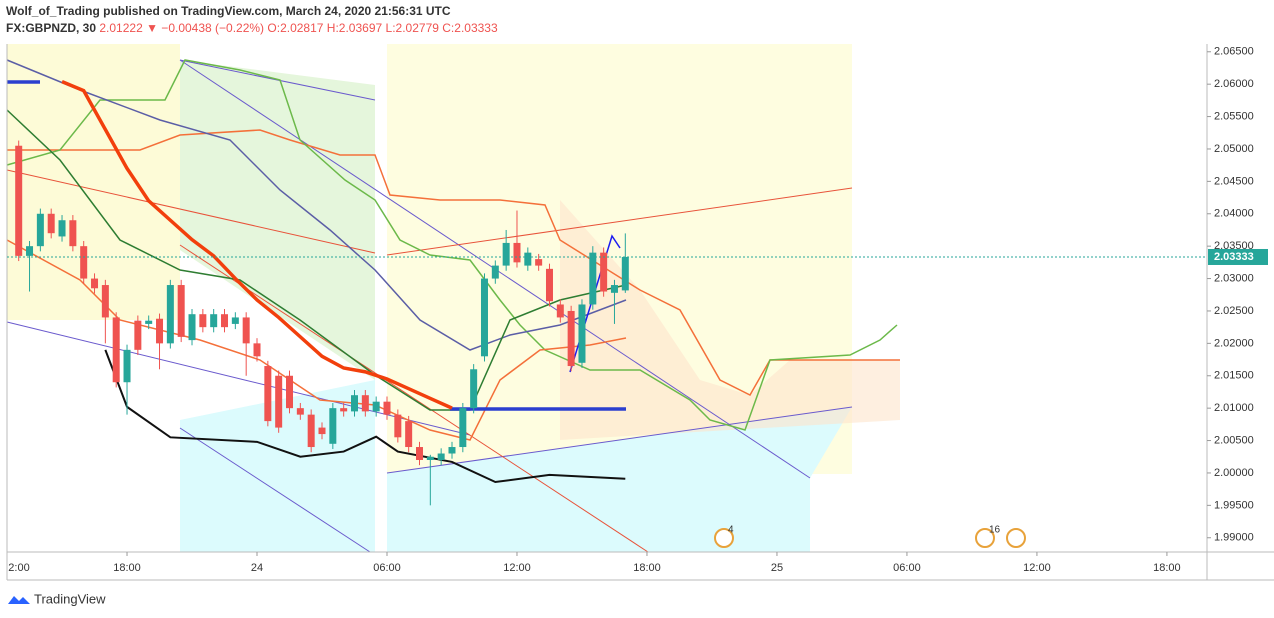  I want to click on x-tick-label: 24, so click(257, 568).